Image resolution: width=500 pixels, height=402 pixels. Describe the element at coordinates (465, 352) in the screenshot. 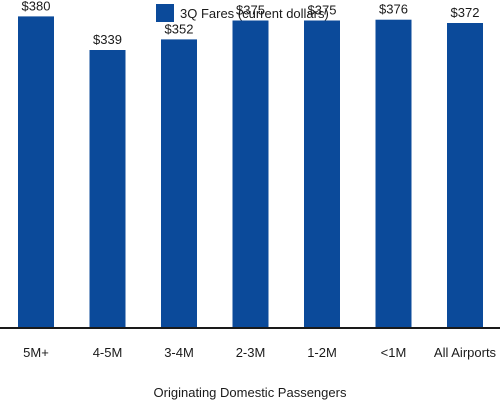

I see `x-tick-label: All Airports` at that location.